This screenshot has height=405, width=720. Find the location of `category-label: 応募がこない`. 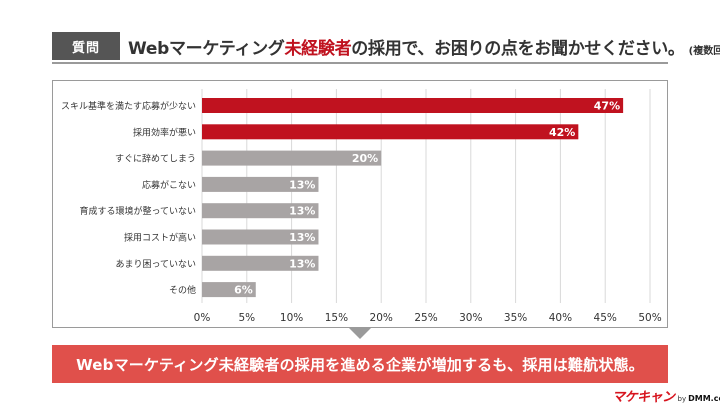

category-label: 応募がこない is located at coordinates (169, 185).